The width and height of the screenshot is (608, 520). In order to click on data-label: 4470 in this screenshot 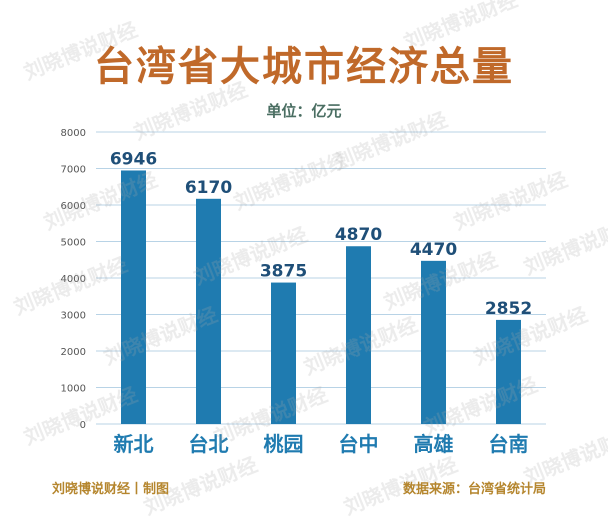, I will do `click(433, 250)`.